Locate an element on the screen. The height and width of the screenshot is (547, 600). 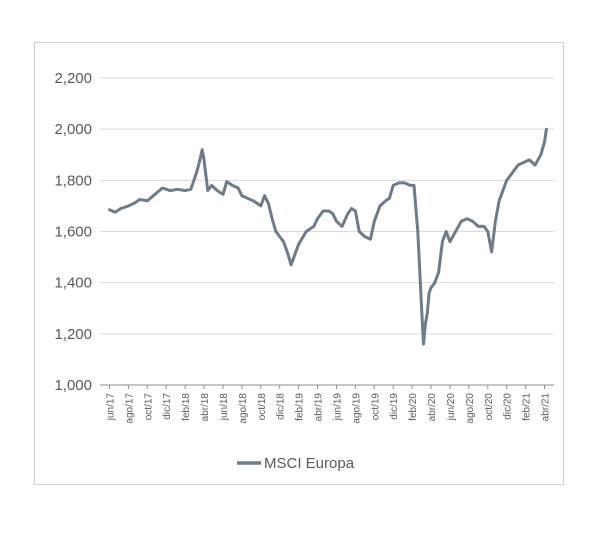
x-tick-label: oct/19 is located at coordinates (375, 407).